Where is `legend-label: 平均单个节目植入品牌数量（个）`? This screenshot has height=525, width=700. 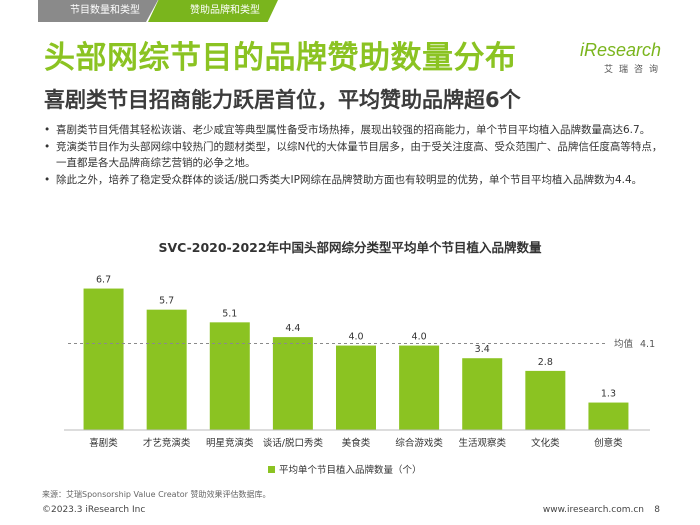
legend-label: 平均单个节目植入品牌数量（个） is located at coordinates (350, 470).